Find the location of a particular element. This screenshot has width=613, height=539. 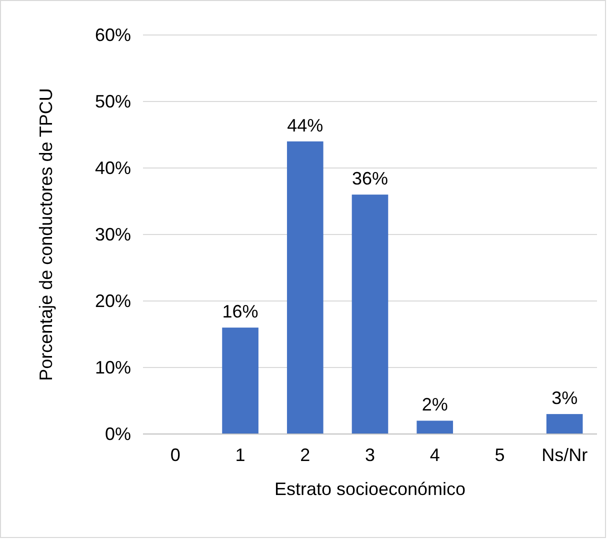

x-tick-label: 5 is located at coordinates (499, 454).